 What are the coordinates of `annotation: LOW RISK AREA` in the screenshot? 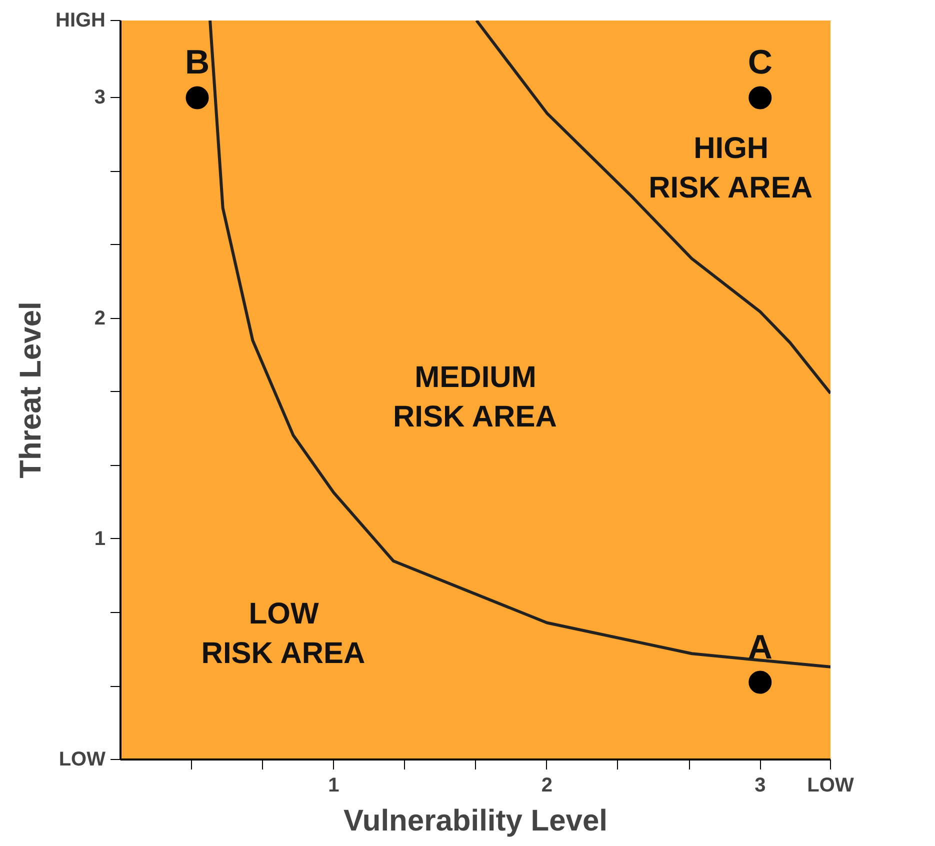 It's located at (283, 634).